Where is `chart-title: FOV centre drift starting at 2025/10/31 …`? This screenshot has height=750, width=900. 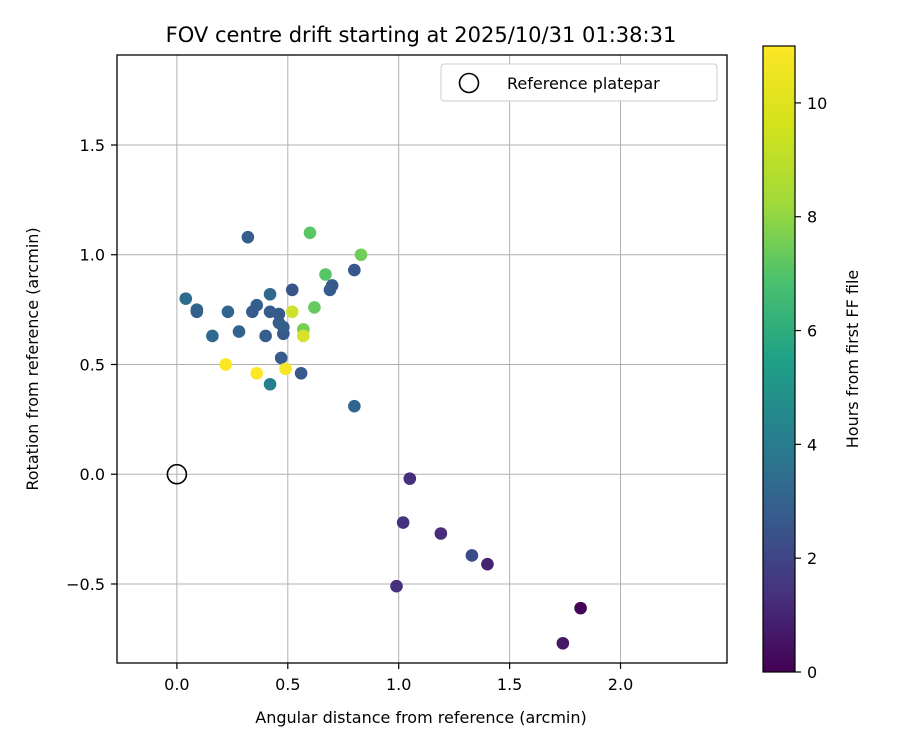 chart-title: FOV centre drift starting at 2025/10/31 … is located at coordinates (421, 35).